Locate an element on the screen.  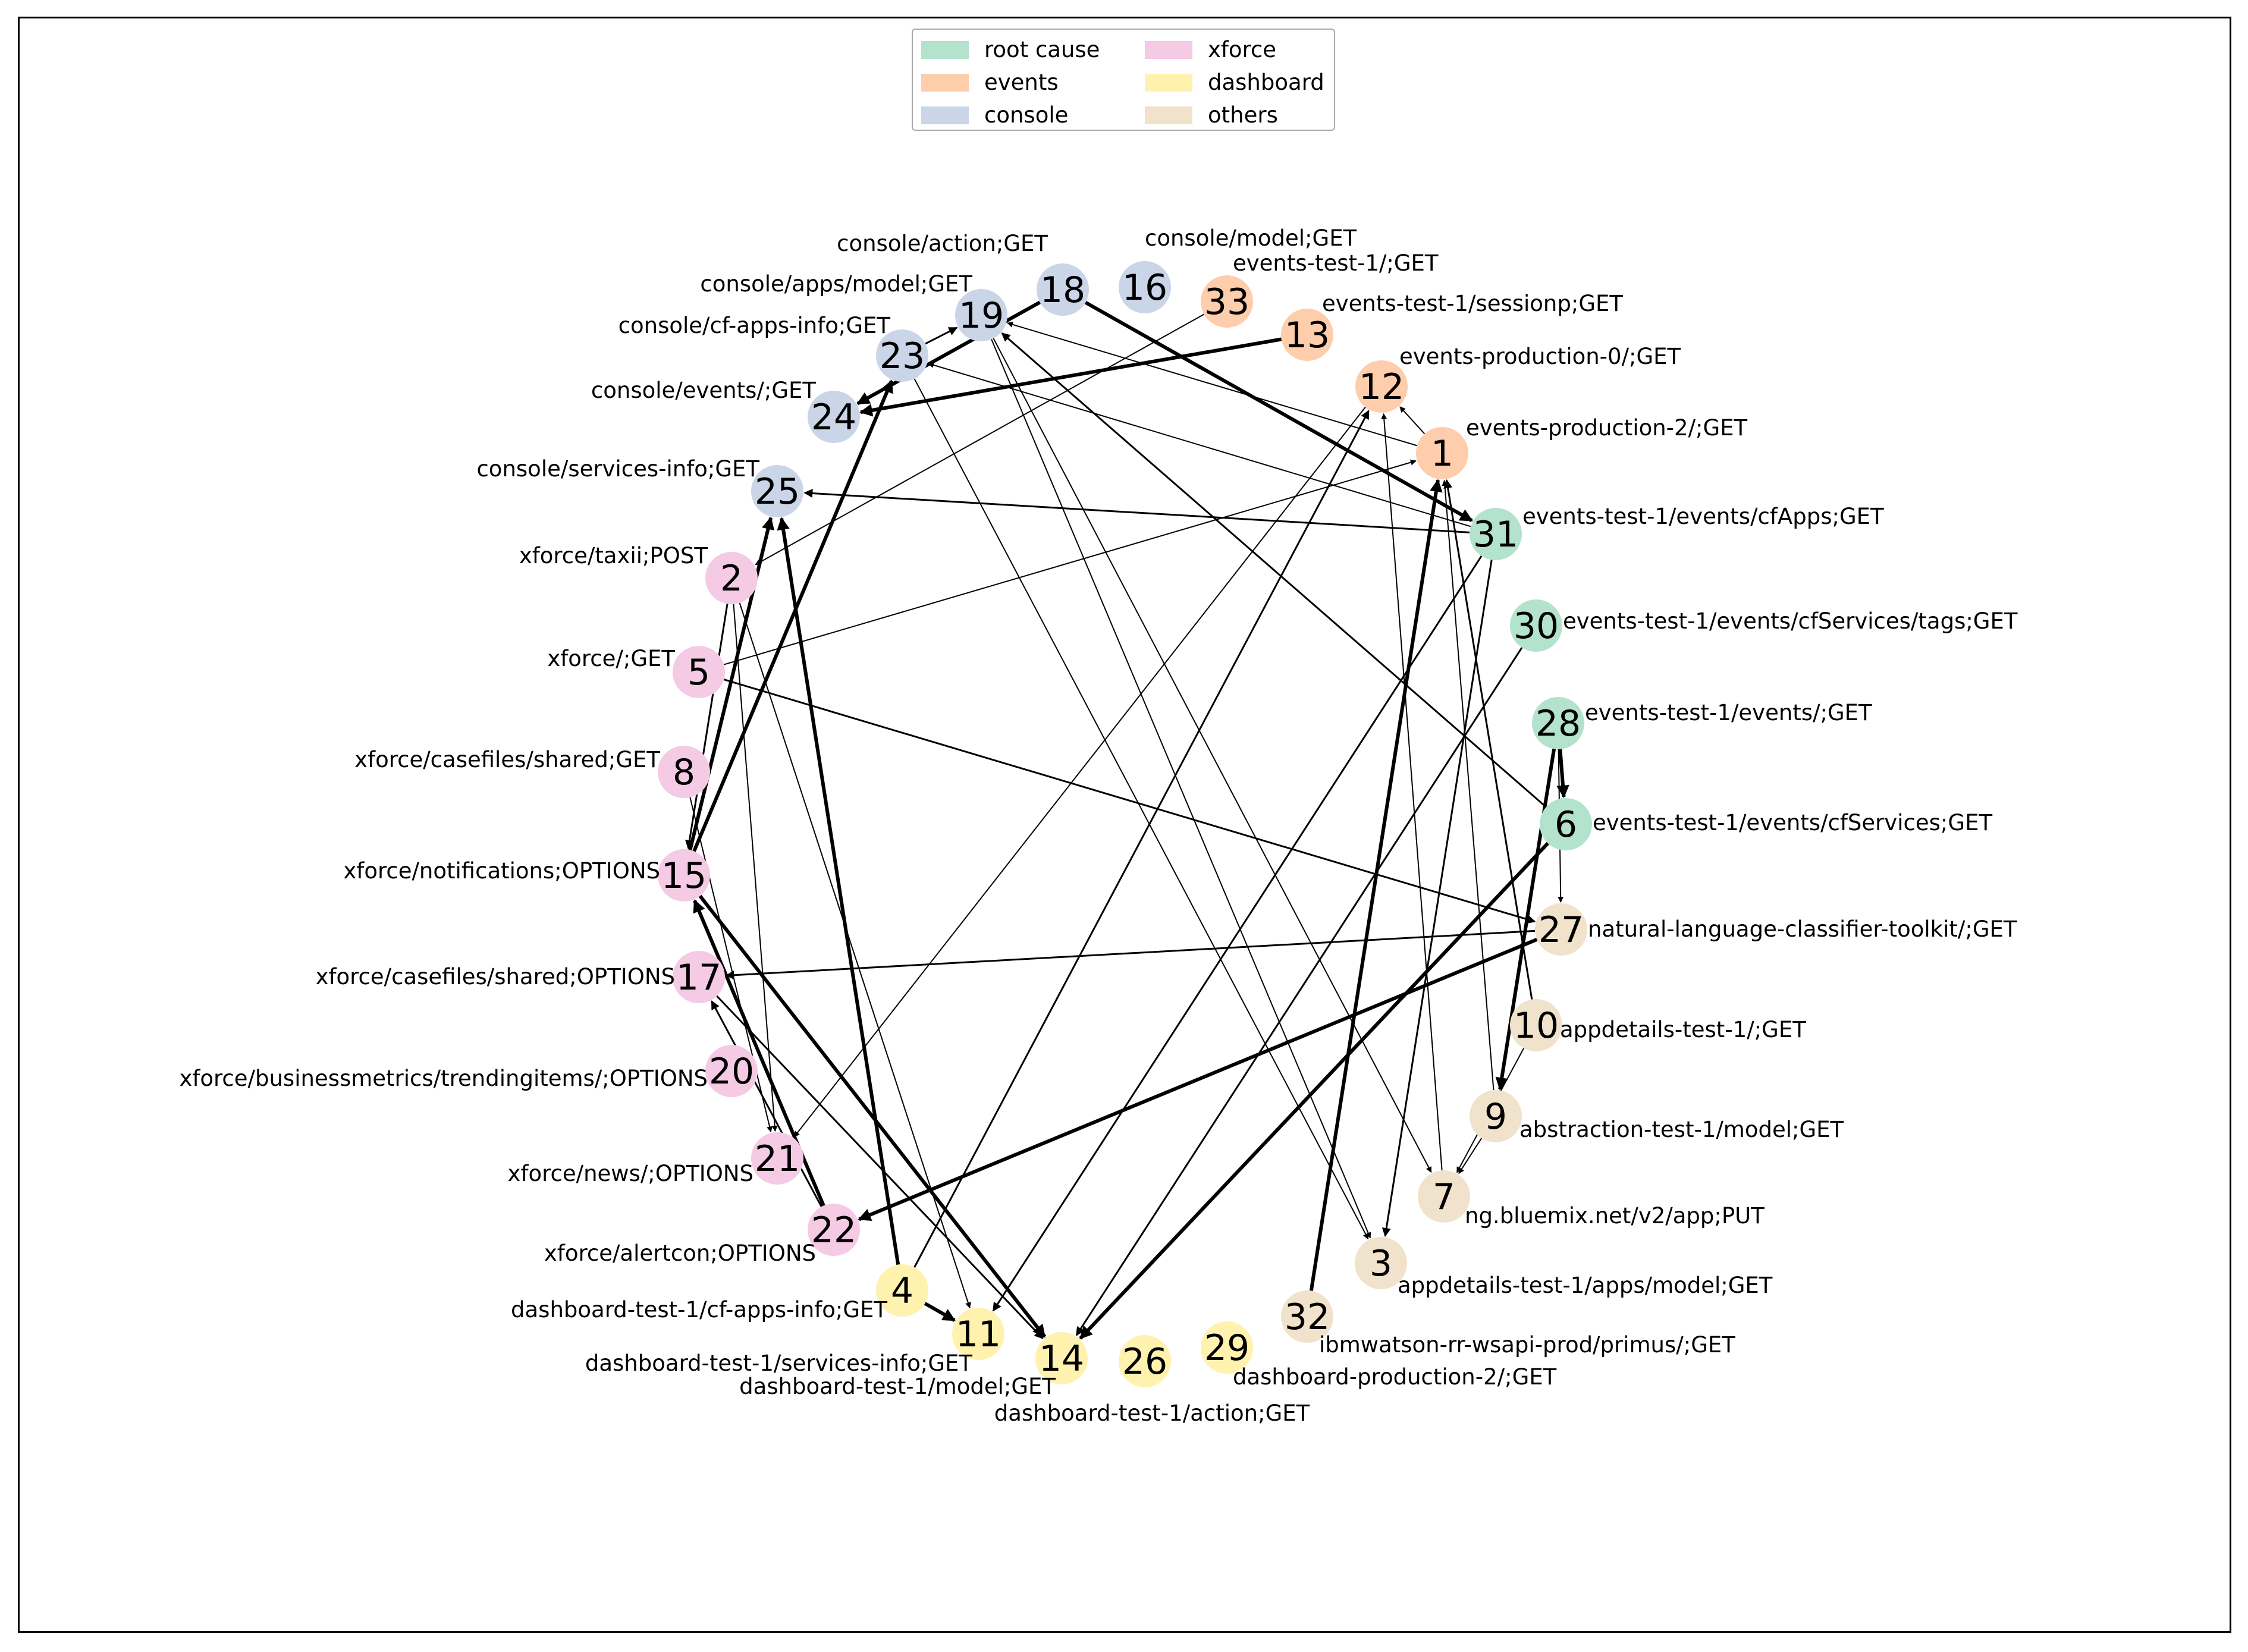
node-31: 31 events-test-1/events/cfApps;GET is located at coordinates (1677, 532).